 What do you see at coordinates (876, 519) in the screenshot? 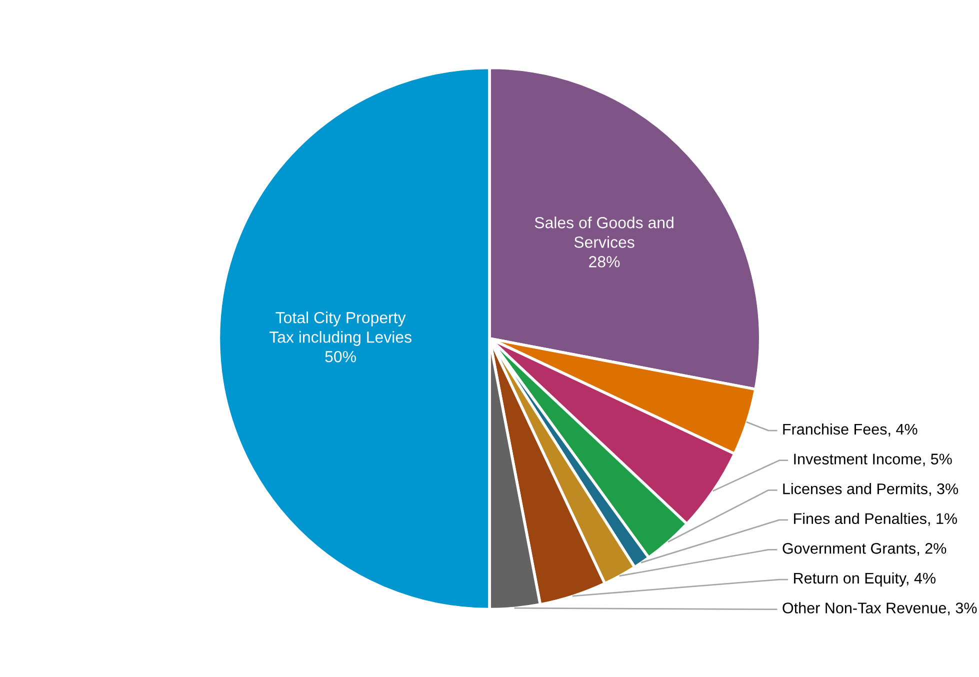
I see `slice-label: Fines and Penalties, 1%` at bounding box center [876, 519].